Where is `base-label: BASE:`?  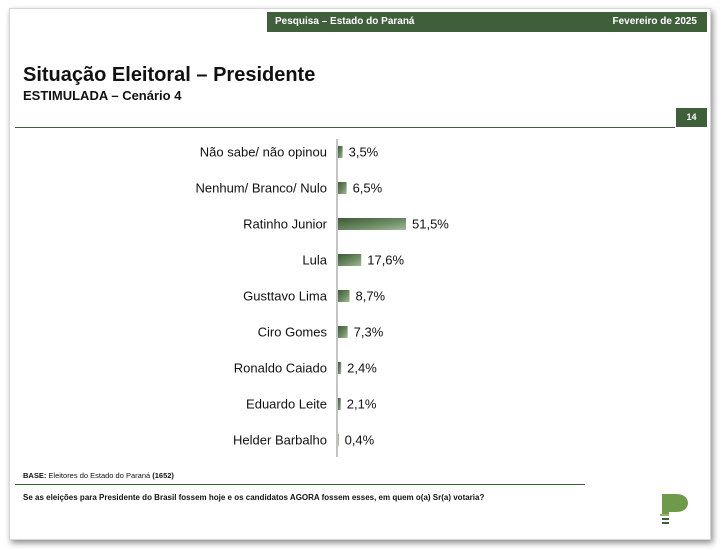 base-label: BASE: is located at coordinates (35, 475).